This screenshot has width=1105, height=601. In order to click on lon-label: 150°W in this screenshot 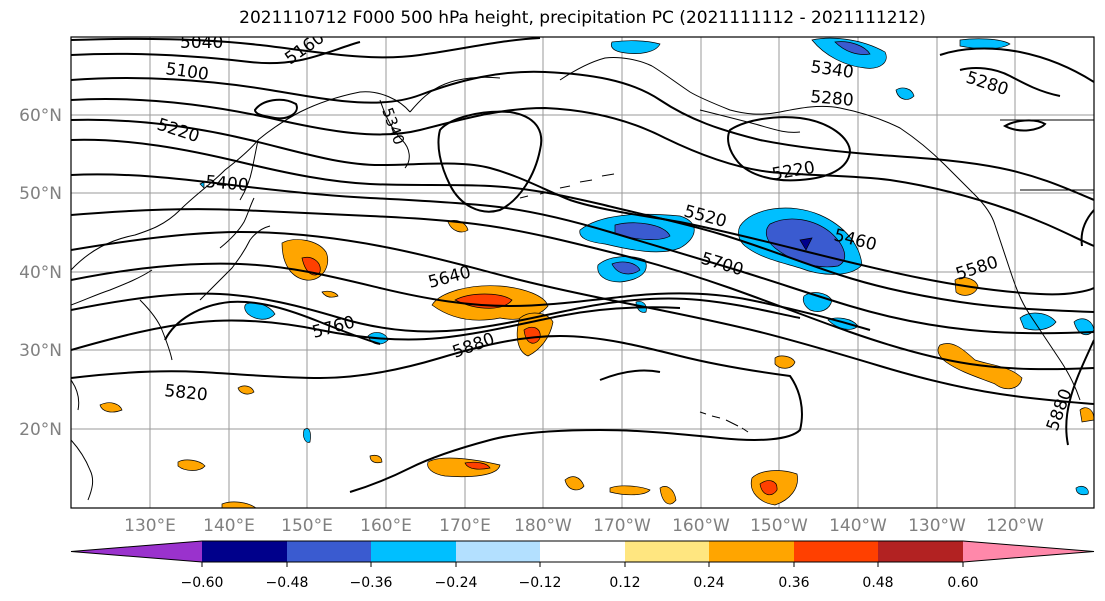, I will do `click(779, 526)`.